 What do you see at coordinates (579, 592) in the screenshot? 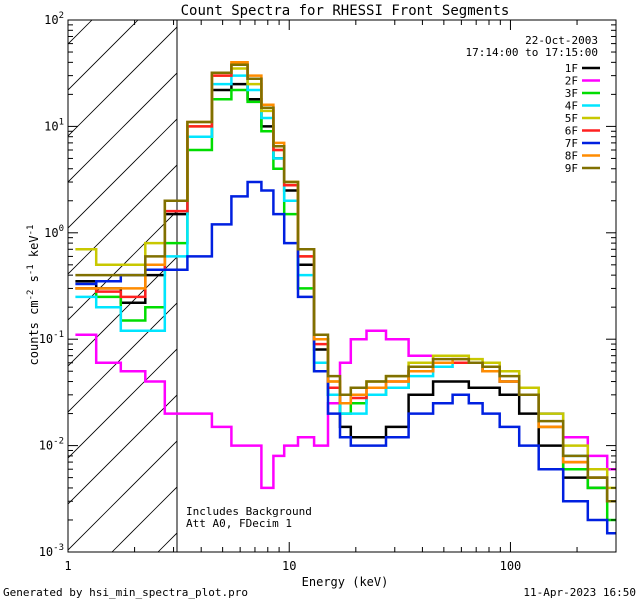
I see `footer-timestamp: 11-Apr-2023 16:50` at bounding box center [579, 592].